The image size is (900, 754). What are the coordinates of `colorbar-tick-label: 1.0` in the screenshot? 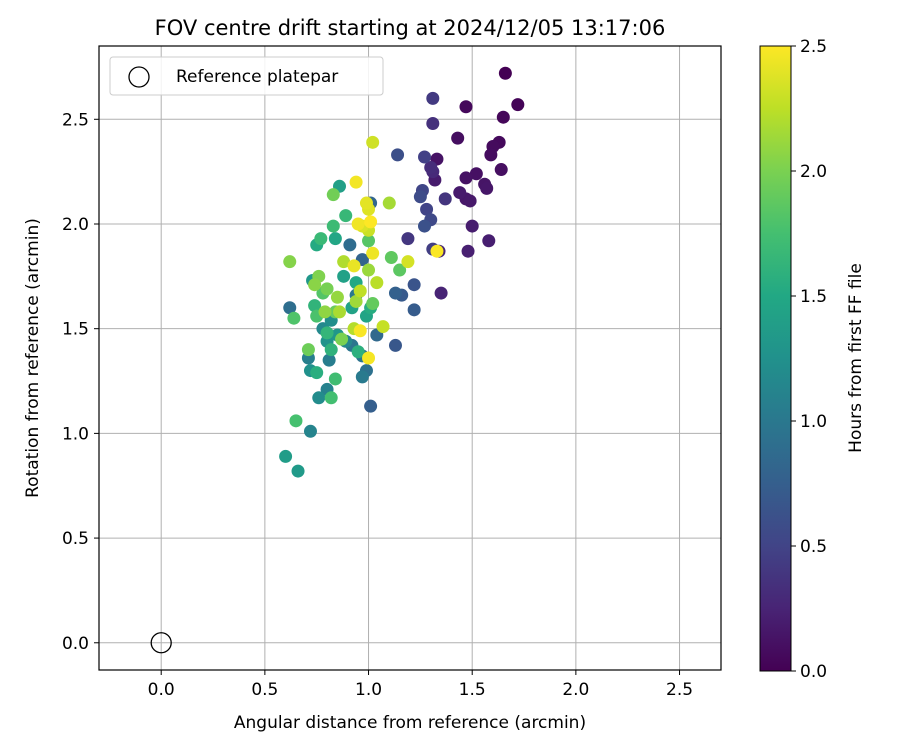 It's located at (813, 422).